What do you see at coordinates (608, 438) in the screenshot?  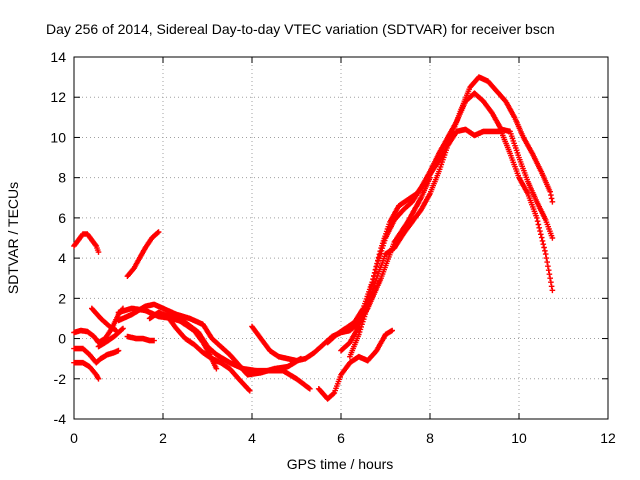 I see `x-tick-label: 12` at bounding box center [608, 438].